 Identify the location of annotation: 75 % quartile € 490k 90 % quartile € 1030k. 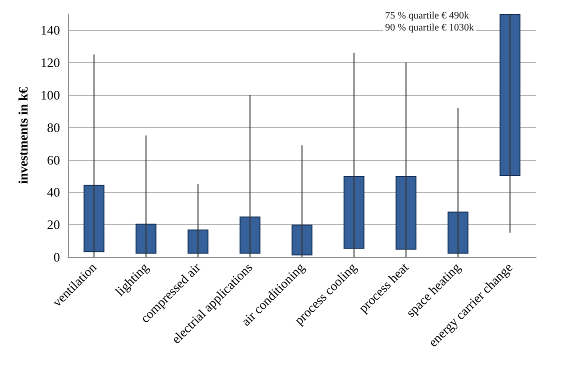
(429, 22).